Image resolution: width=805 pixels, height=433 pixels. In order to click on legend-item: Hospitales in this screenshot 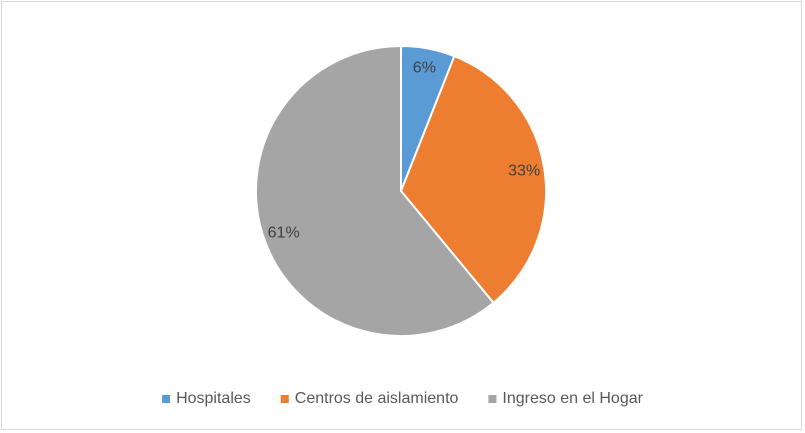, I will do `click(206, 398)`.